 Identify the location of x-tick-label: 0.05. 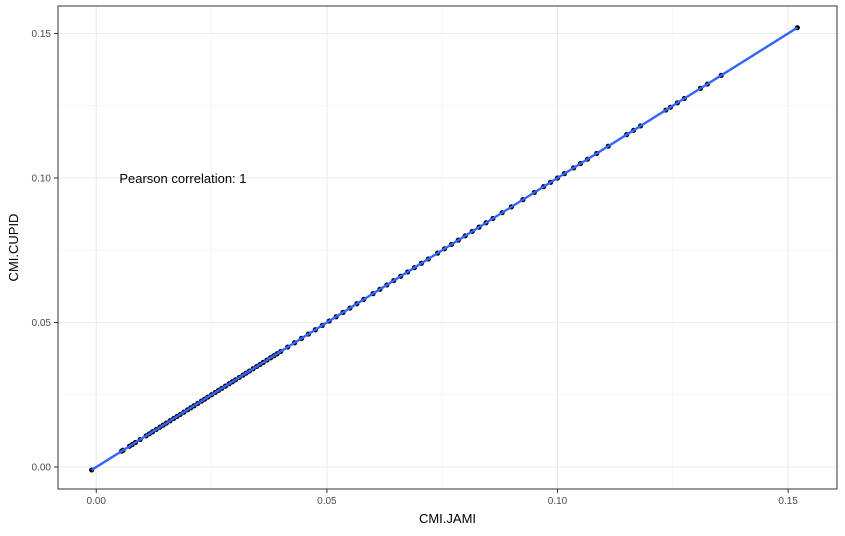
(327, 501).